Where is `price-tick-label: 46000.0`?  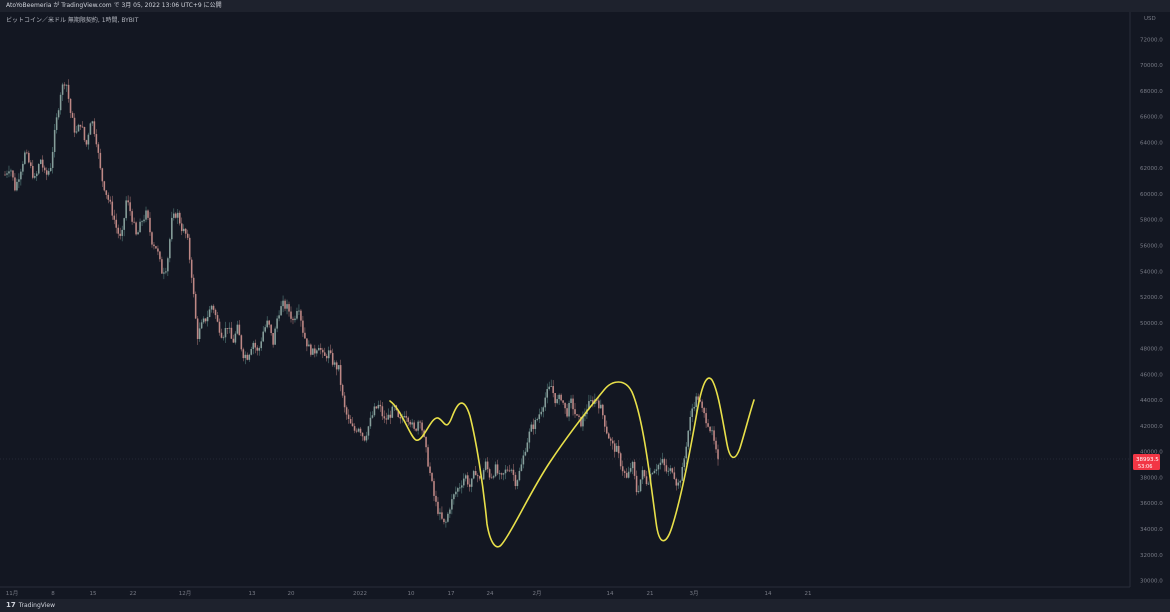
price-tick-label: 46000.0 is located at coordinates (1151, 375).